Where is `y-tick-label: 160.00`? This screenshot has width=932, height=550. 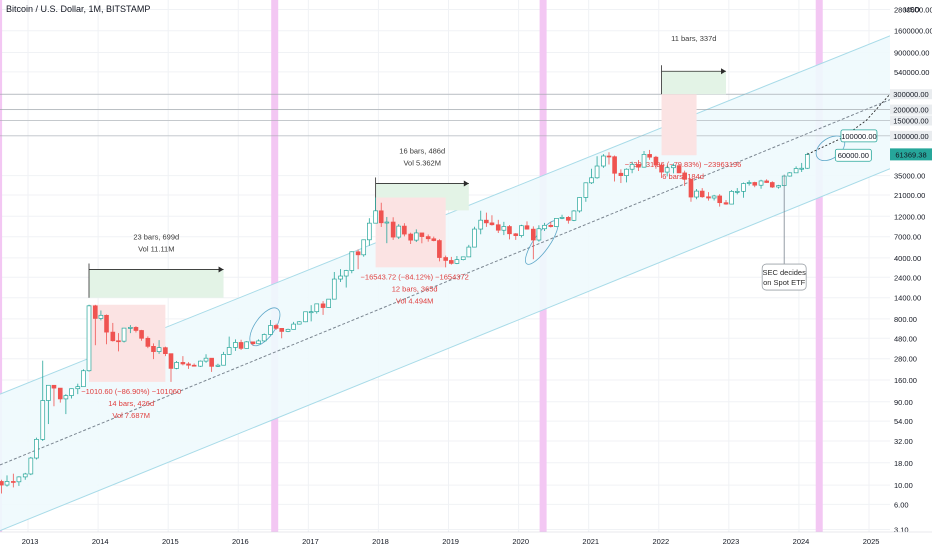
y-tick-label: 160.00 is located at coordinates (905, 380).